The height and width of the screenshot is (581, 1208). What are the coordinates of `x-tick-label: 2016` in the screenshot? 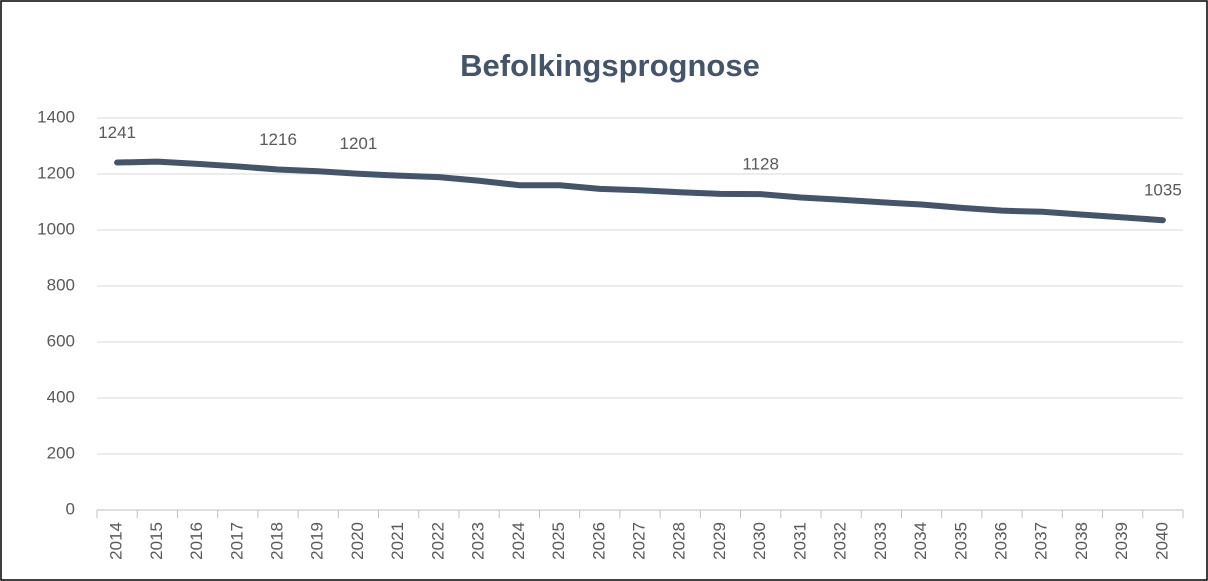 It's located at (196, 541).